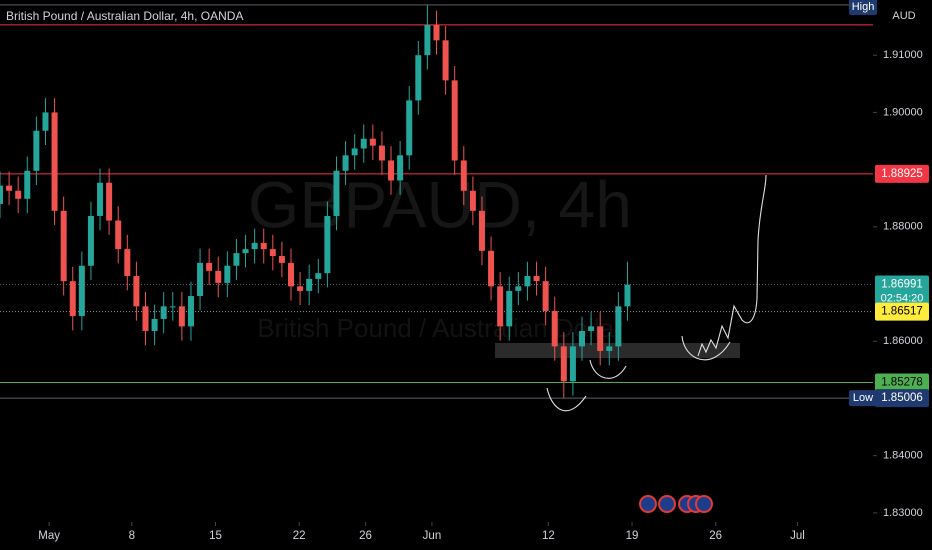 The height and width of the screenshot is (550, 932). What do you see at coordinates (902, 174) in the screenshot?
I see `price-label: 1.88925` at bounding box center [902, 174].